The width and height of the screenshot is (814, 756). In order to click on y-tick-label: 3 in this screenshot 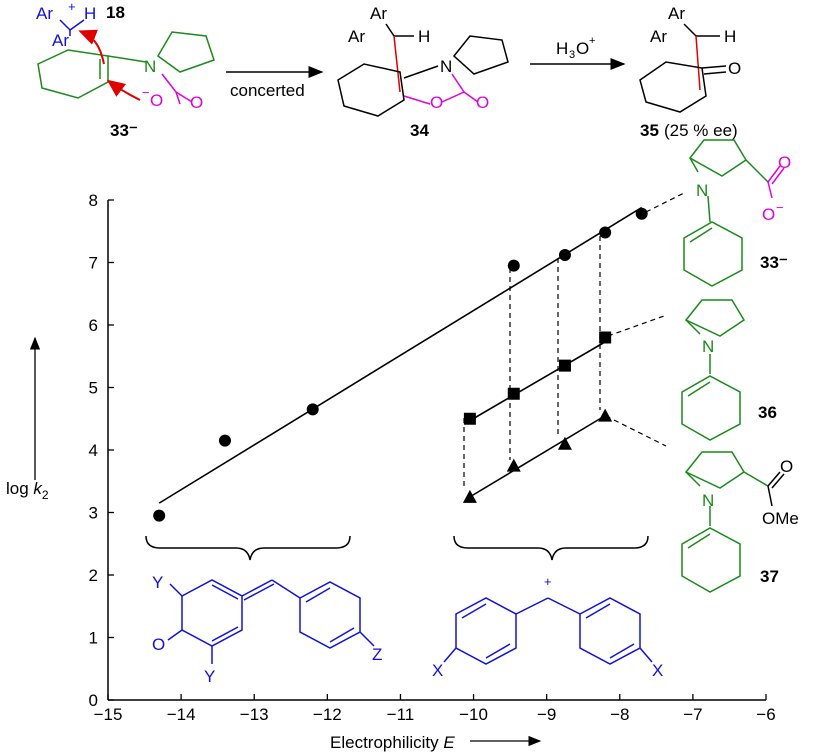, I will do `click(93, 513)`.